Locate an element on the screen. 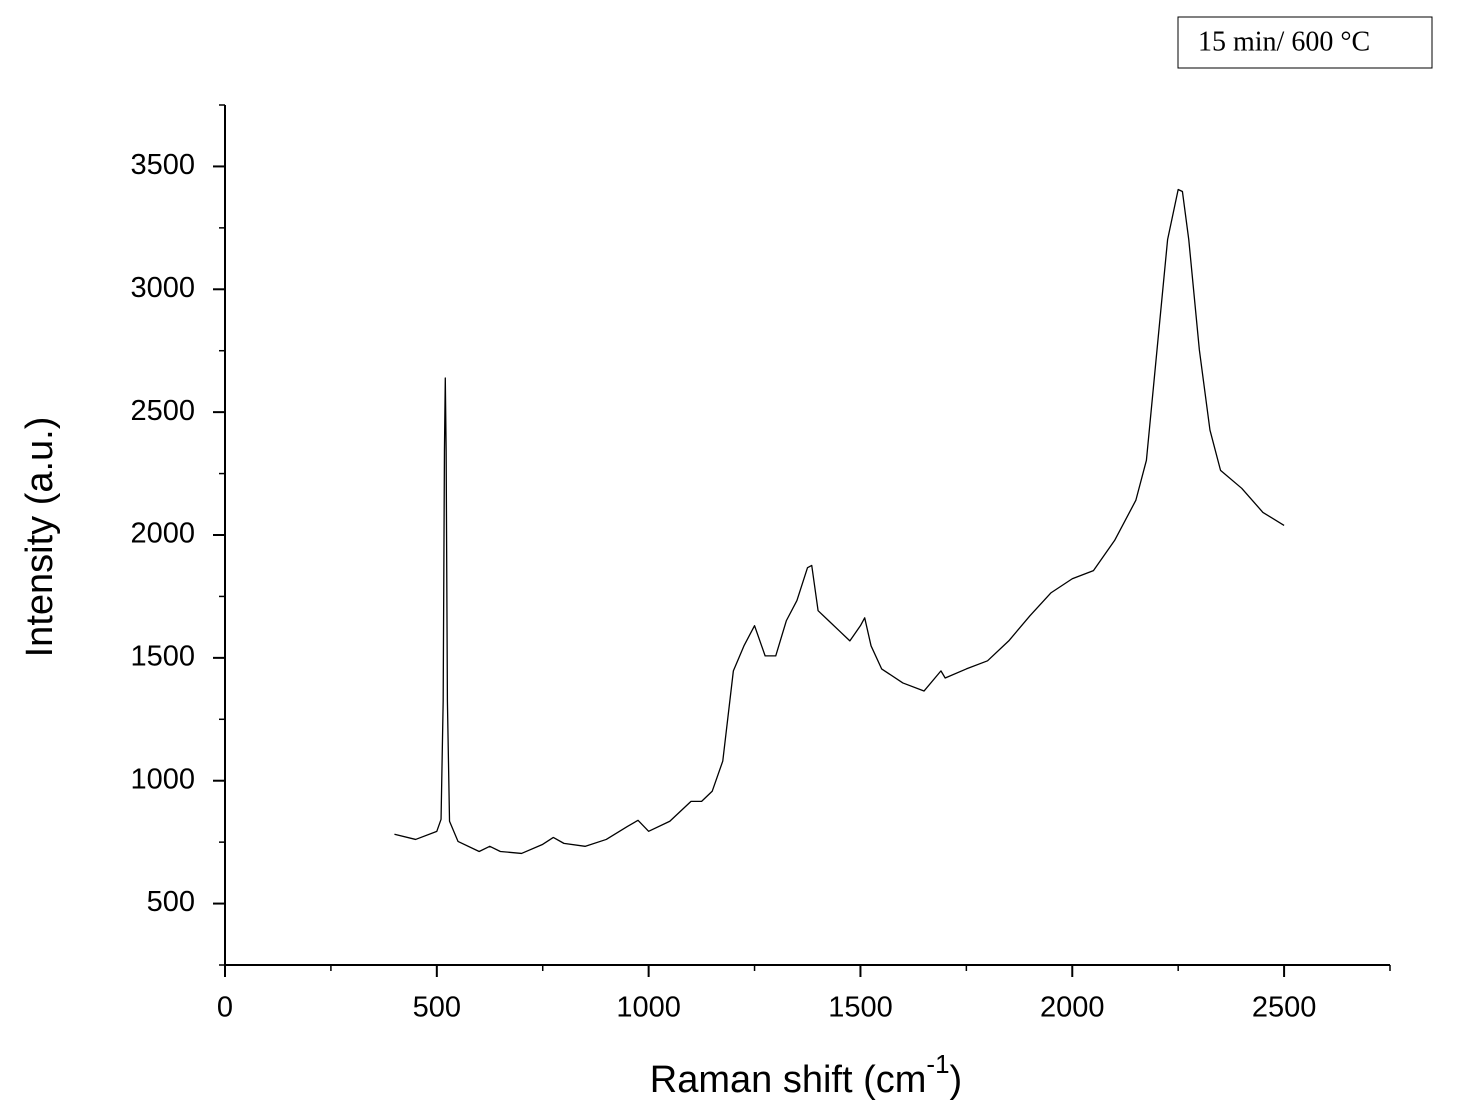  x-tick-label: 1000 is located at coordinates (648, 1008).